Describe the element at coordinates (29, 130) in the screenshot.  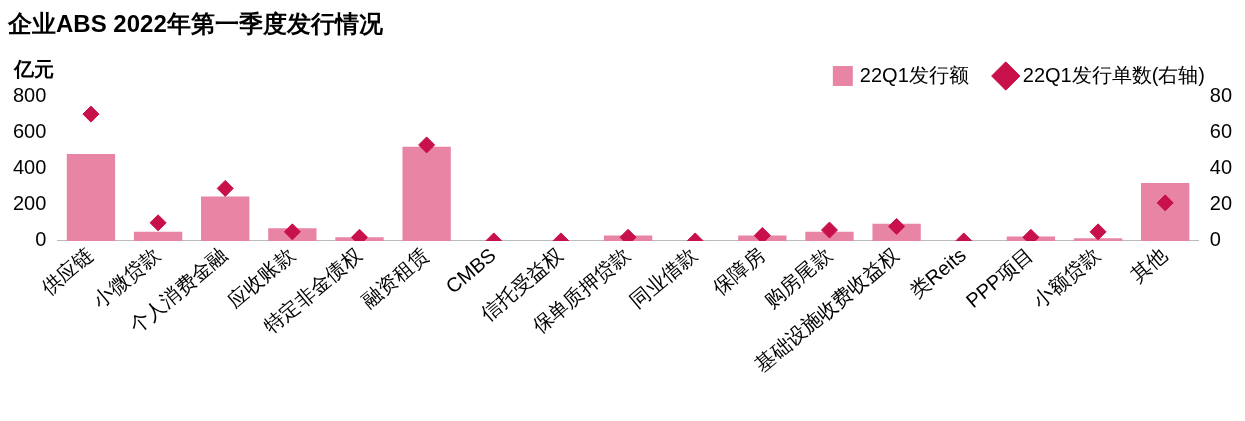
I see `y-tick-label: 600` at that location.